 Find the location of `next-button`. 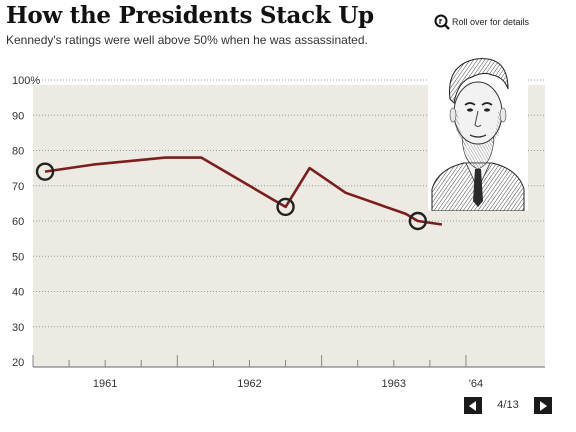

next-button is located at coordinates (543, 405).